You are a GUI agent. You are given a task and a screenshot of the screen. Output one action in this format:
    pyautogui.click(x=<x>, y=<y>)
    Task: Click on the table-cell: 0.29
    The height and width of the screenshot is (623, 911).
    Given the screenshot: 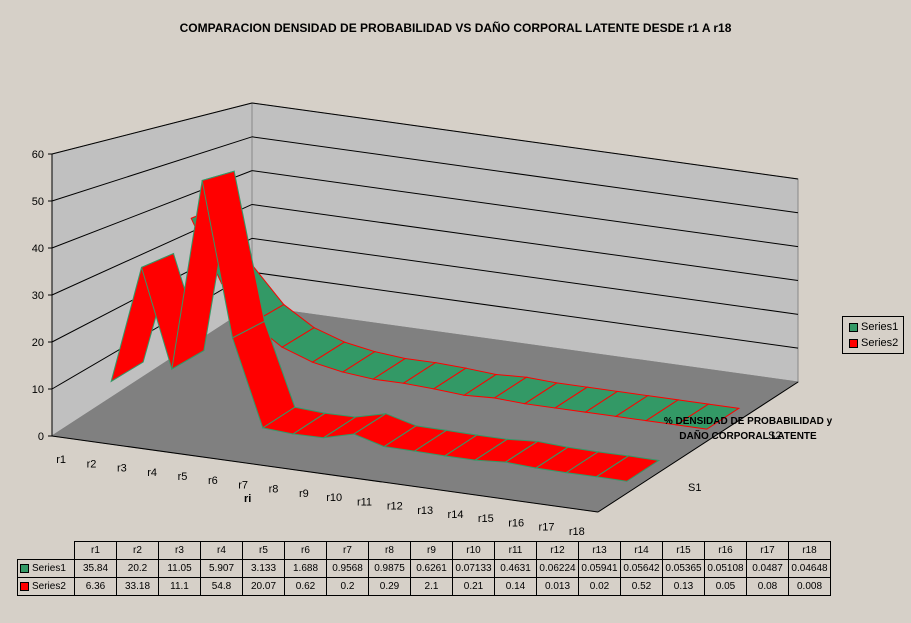 What is the action you would take?
    pyautogui.click(x=389, y=586)
    